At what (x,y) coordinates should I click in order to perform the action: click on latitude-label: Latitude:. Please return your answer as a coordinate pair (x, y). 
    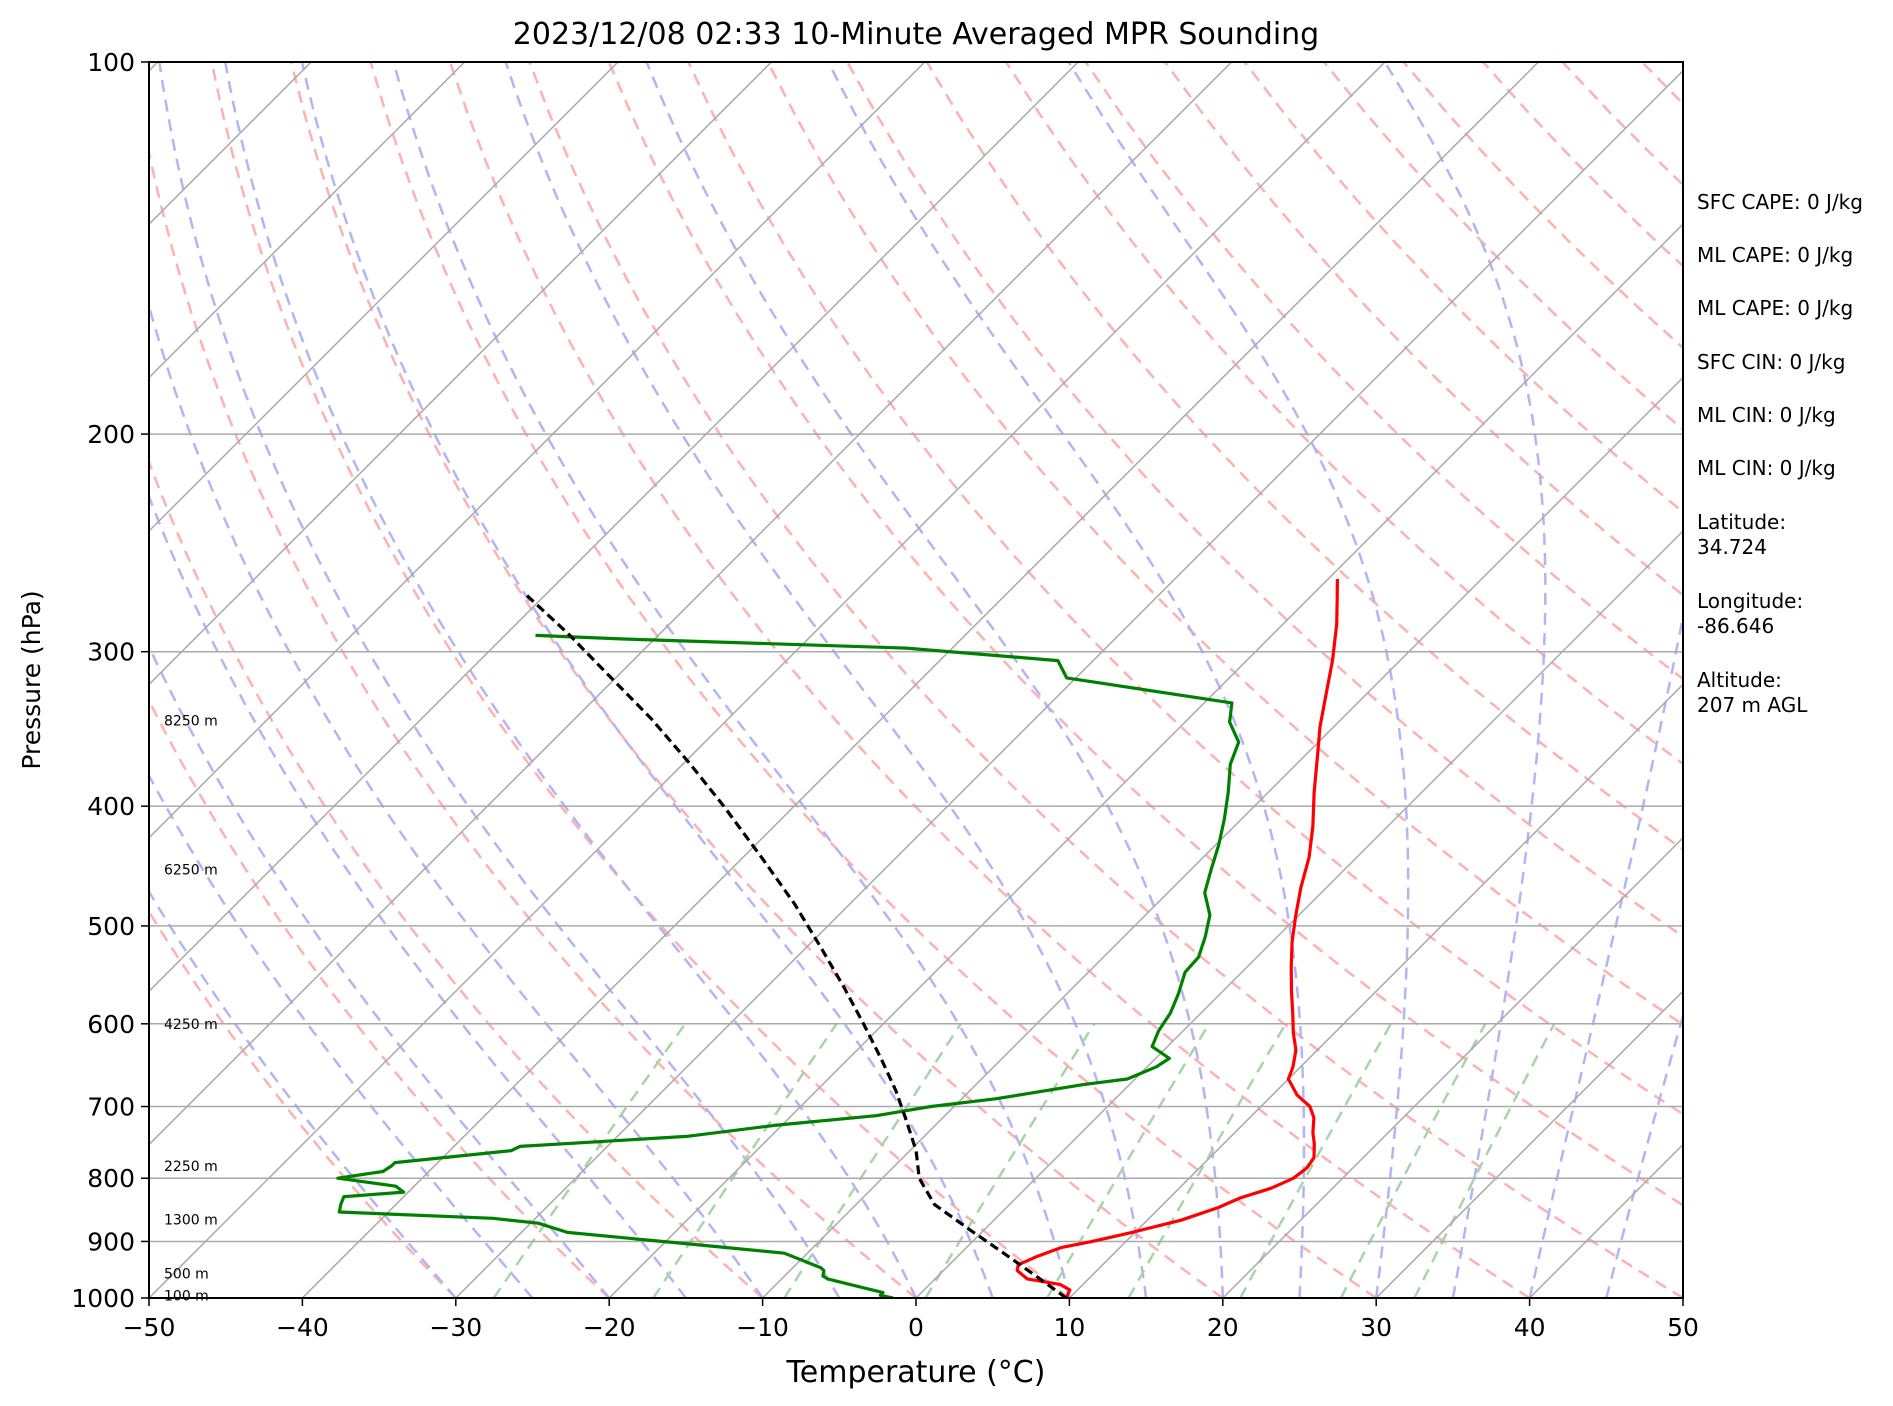
    Looking at the image, I should click on (1742, 522).